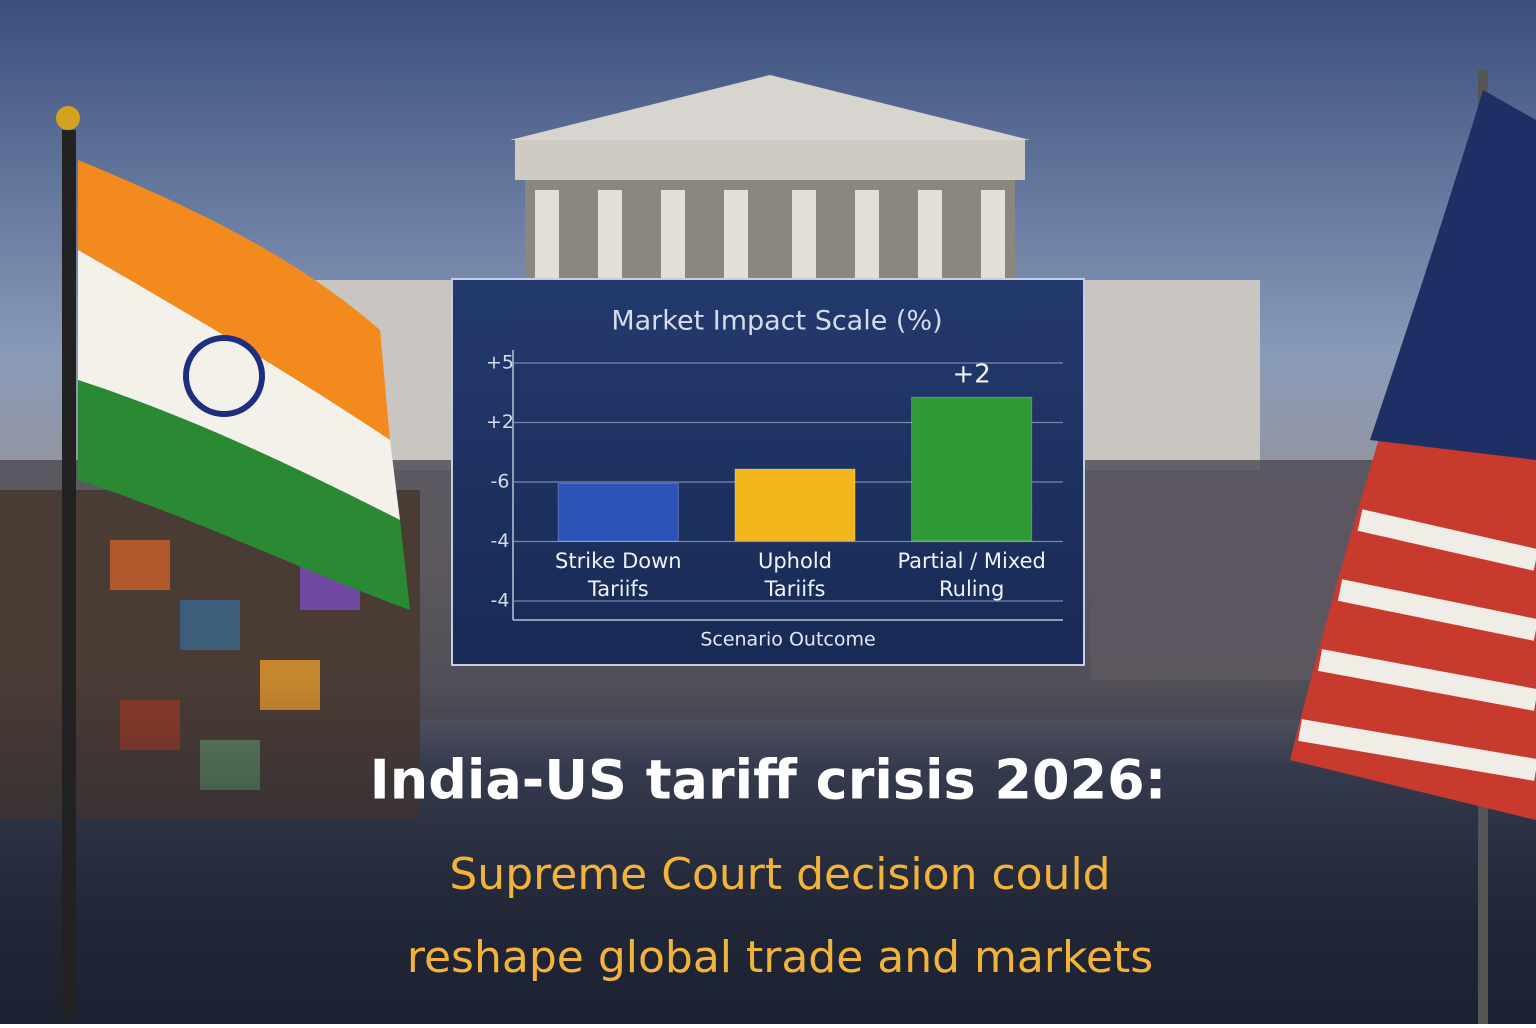 The height and width of the screenshot is (1028, 1536). Describe the element at coordinates (972, 375) in the screenshot. I see `value-label: +2` at that location.